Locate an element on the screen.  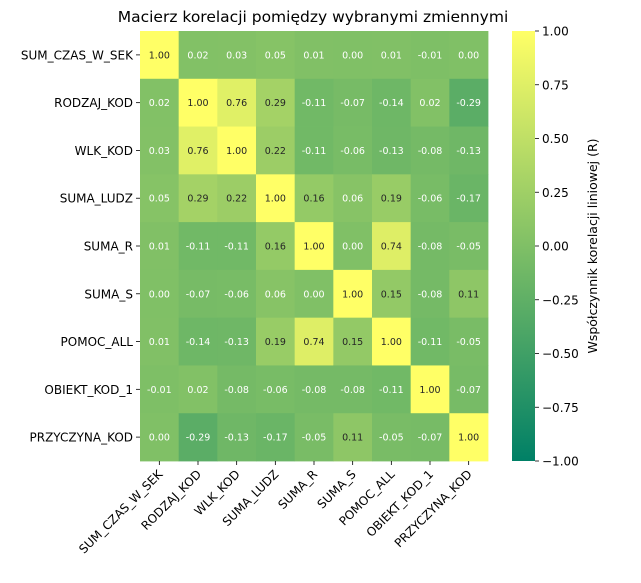
cell-value-label-1-2: 0.76 is located at coordinates (236, 103).